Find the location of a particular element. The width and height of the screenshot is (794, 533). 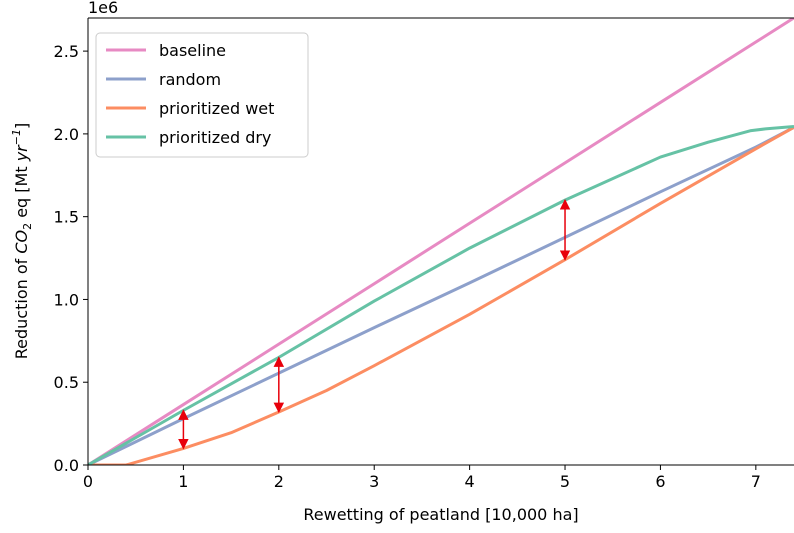

y-axis-ticks: 0.0 0.5 1.0 1.5 2.0 2.5 is located at coordinates (71, 258).